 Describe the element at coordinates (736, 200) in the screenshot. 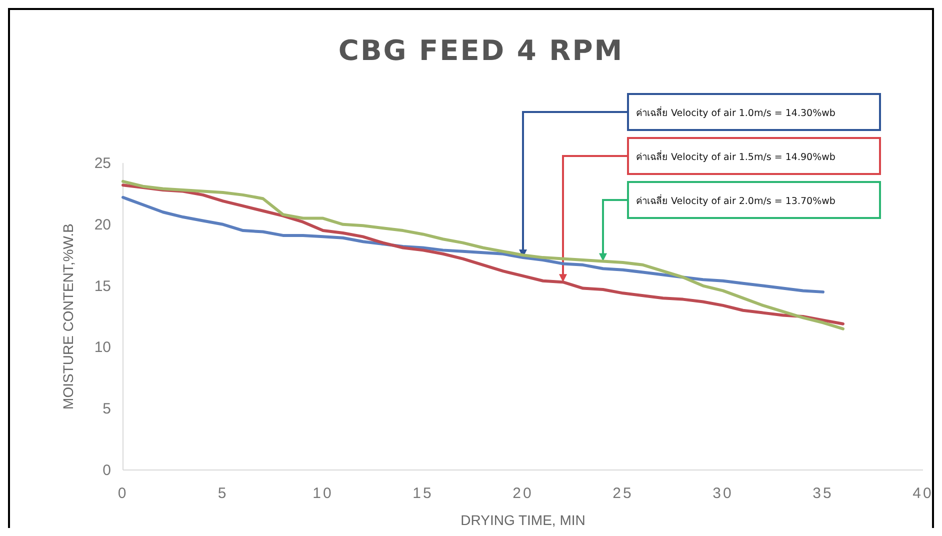

I see `annotation: ค่าเฉลี่ย Velocity of air 2.0m/s = 13.70%wb` at that location.